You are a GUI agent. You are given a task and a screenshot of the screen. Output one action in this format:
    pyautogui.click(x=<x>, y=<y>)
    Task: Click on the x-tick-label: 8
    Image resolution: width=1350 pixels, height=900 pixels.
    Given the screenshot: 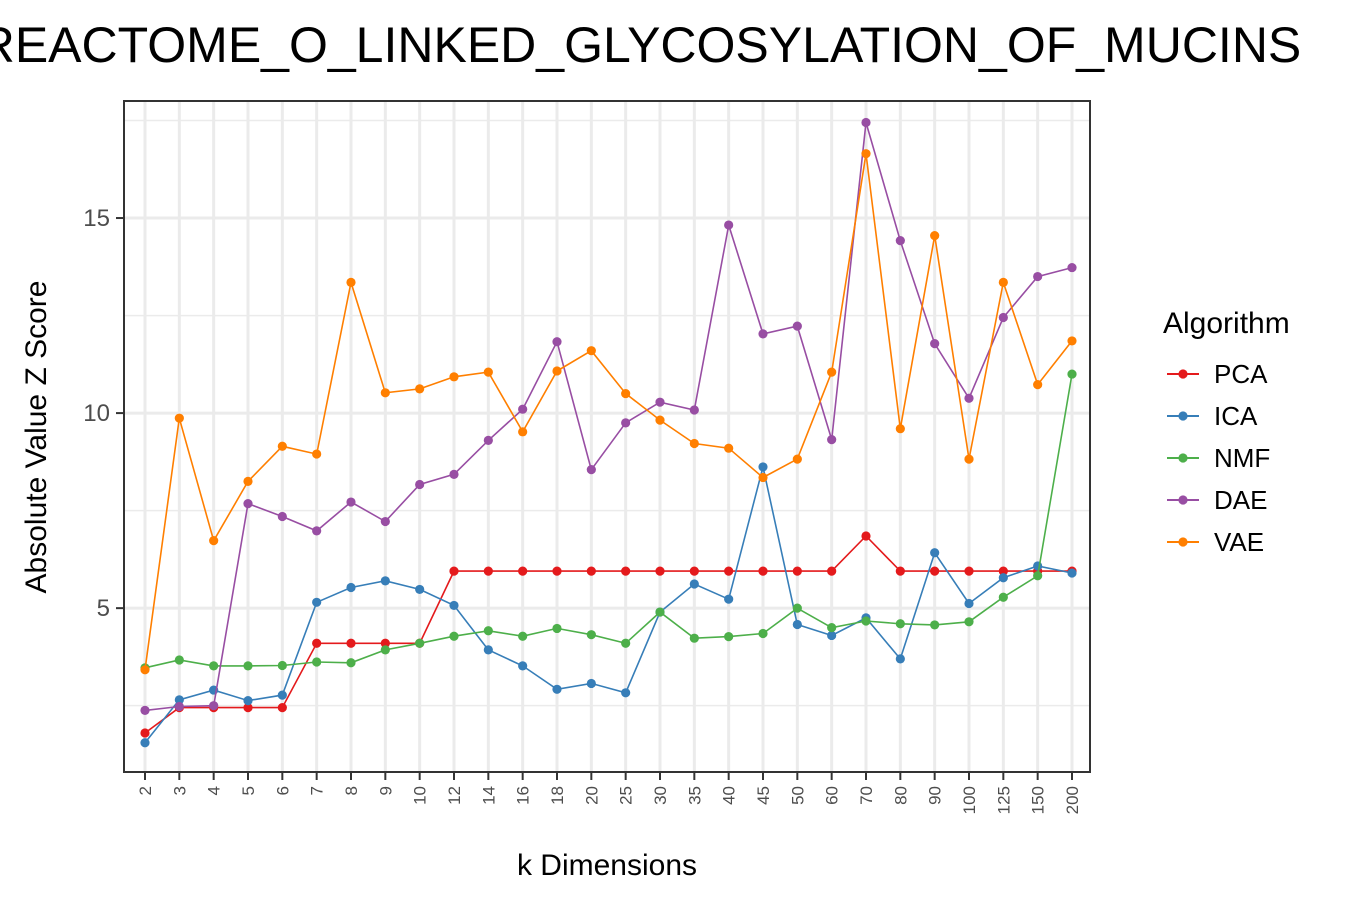 What is the action you would take?
    pyautogui.click(x=351, y=790)
    